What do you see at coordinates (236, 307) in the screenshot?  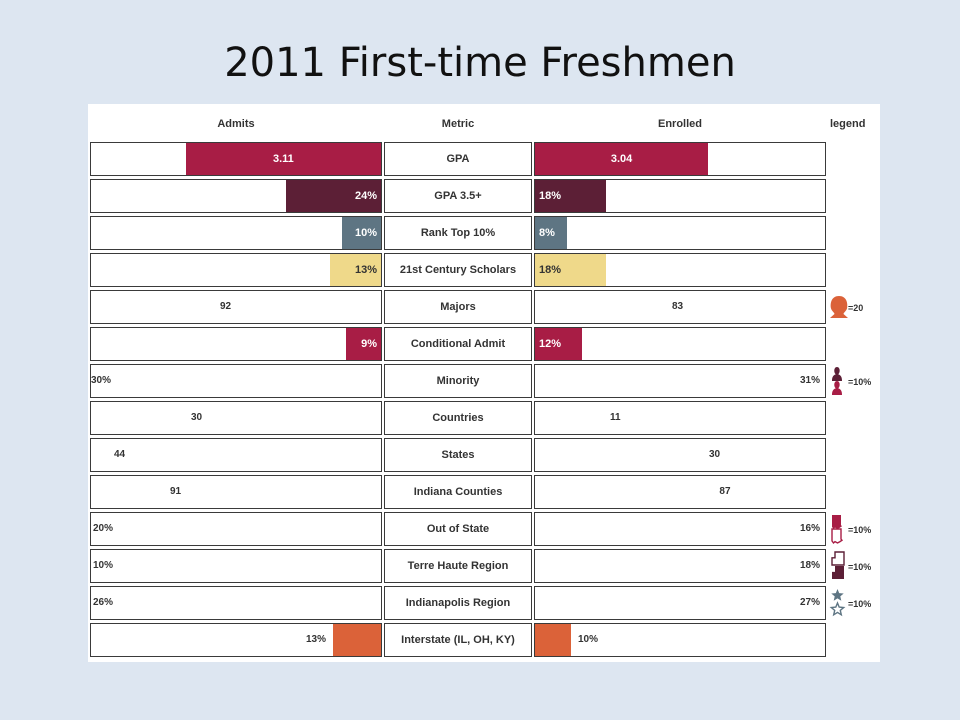 I see `admits-cell-majors` at bounding box center [236, 307].